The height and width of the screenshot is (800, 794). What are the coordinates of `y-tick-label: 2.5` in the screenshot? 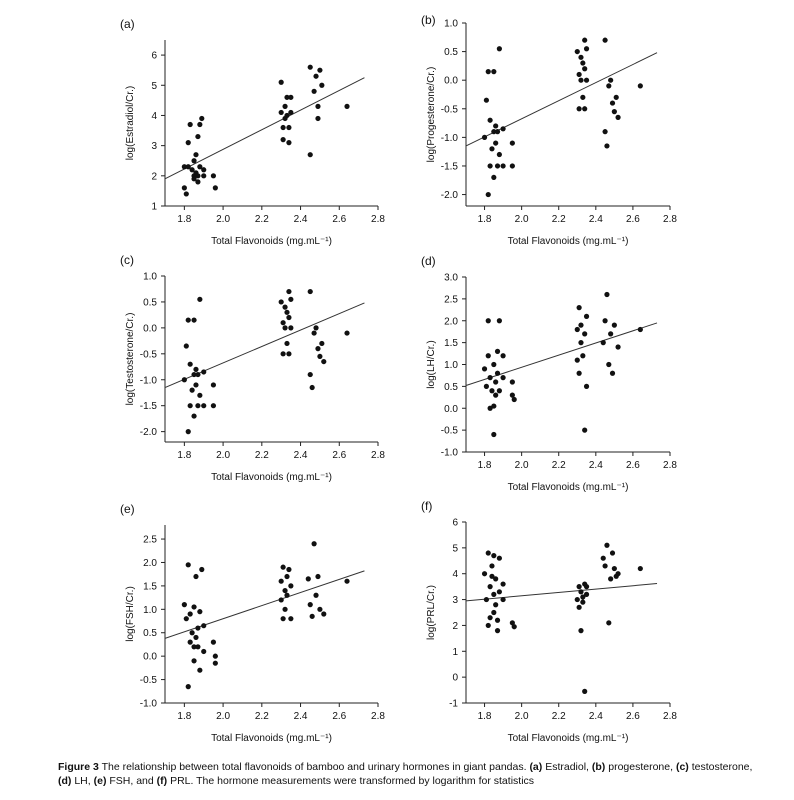 It's located at (150, 540).